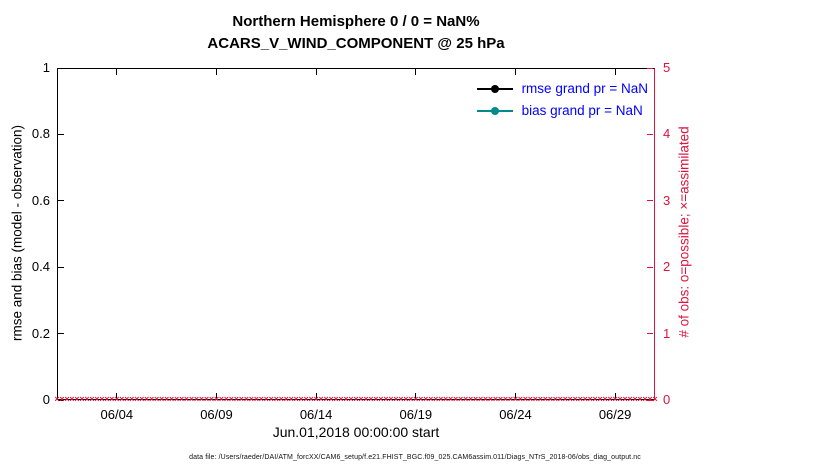 The image size is (830, 470). What do you see at coordinates (667, 399) in the screenshot?
I see `right-y-tick-label: 0` at bounding box center [667, 399].